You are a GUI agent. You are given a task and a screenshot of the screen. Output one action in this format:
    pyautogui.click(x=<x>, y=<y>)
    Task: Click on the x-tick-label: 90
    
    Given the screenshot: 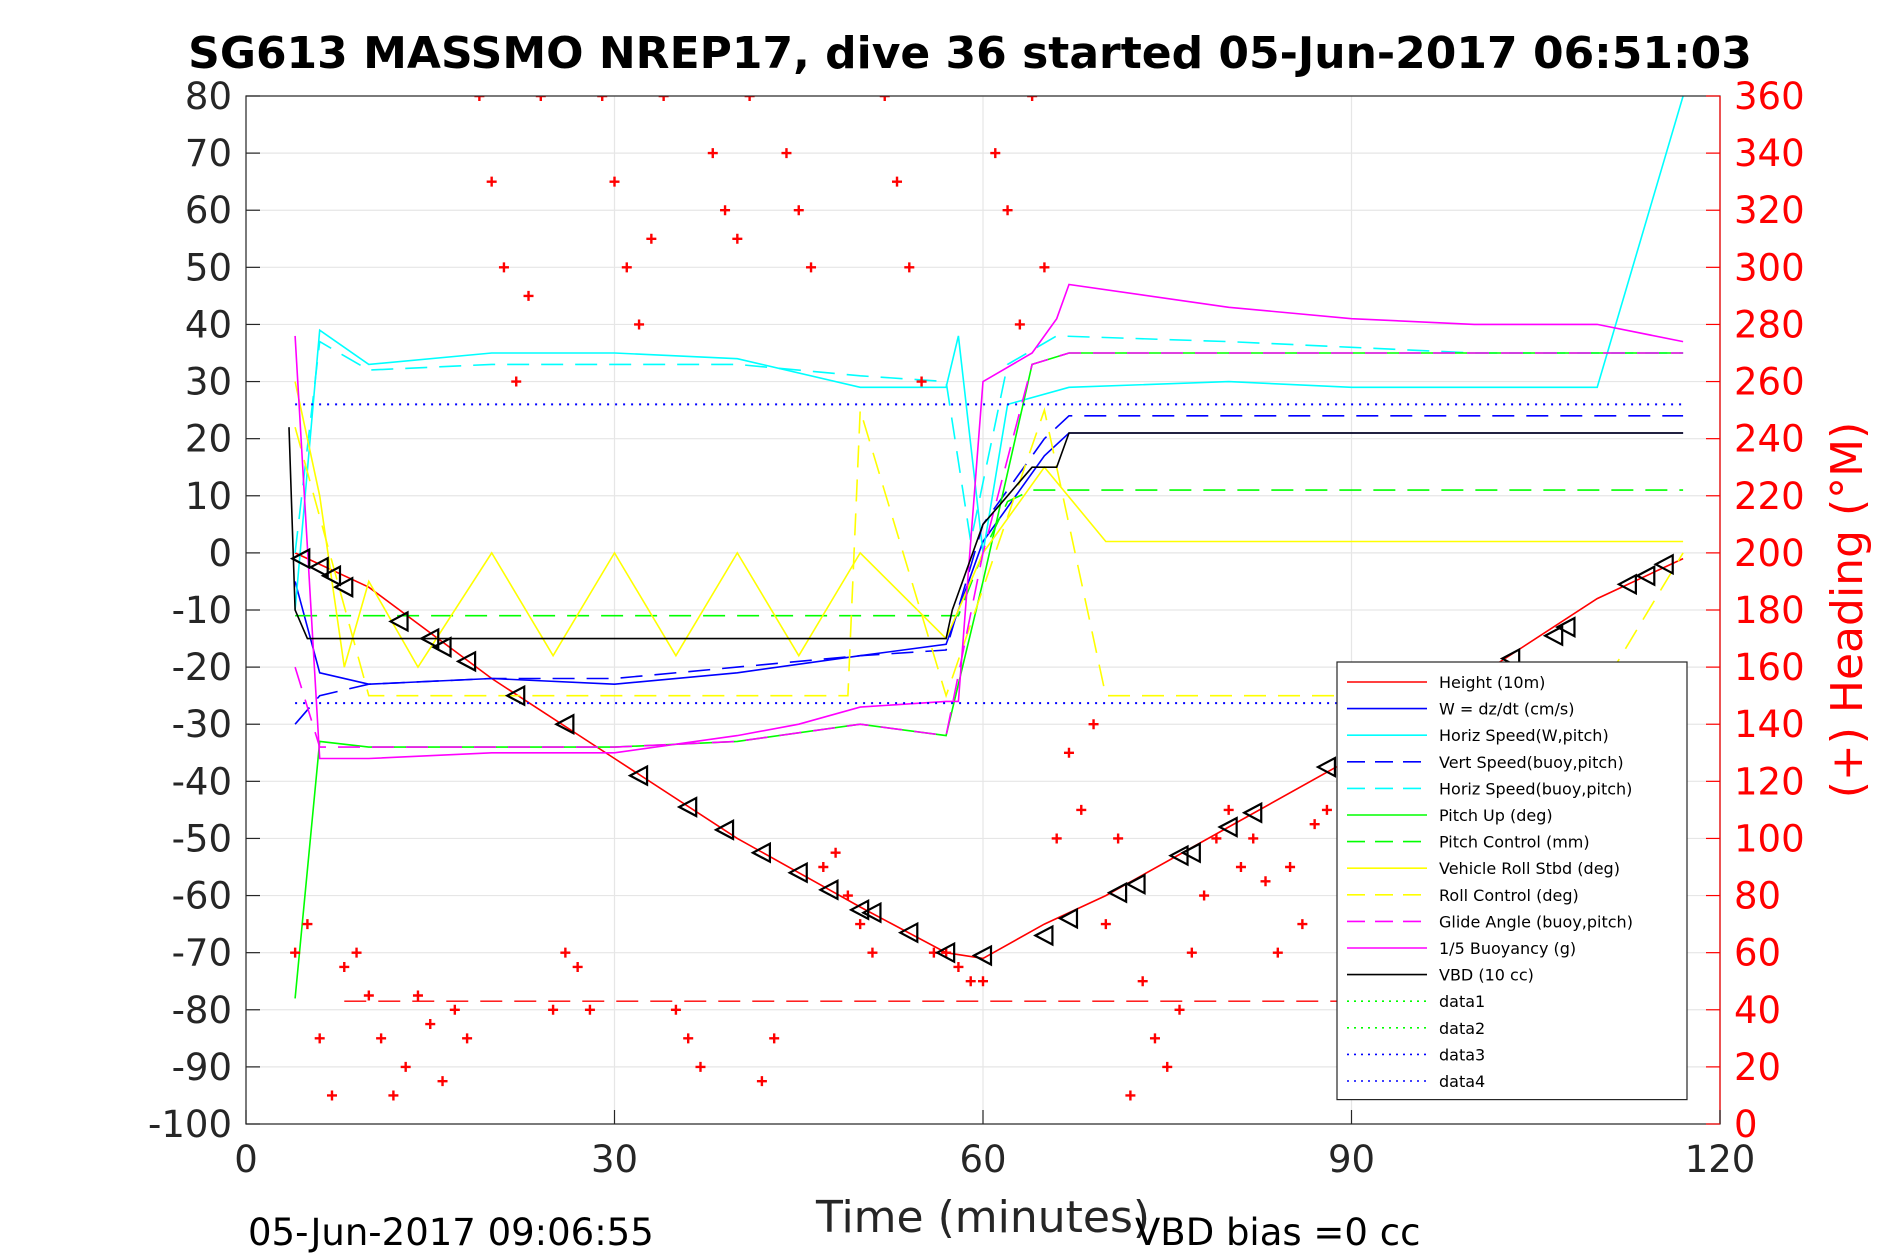 What is the action you would take?
    pyautogui.click(x=1351, y=1159)
    